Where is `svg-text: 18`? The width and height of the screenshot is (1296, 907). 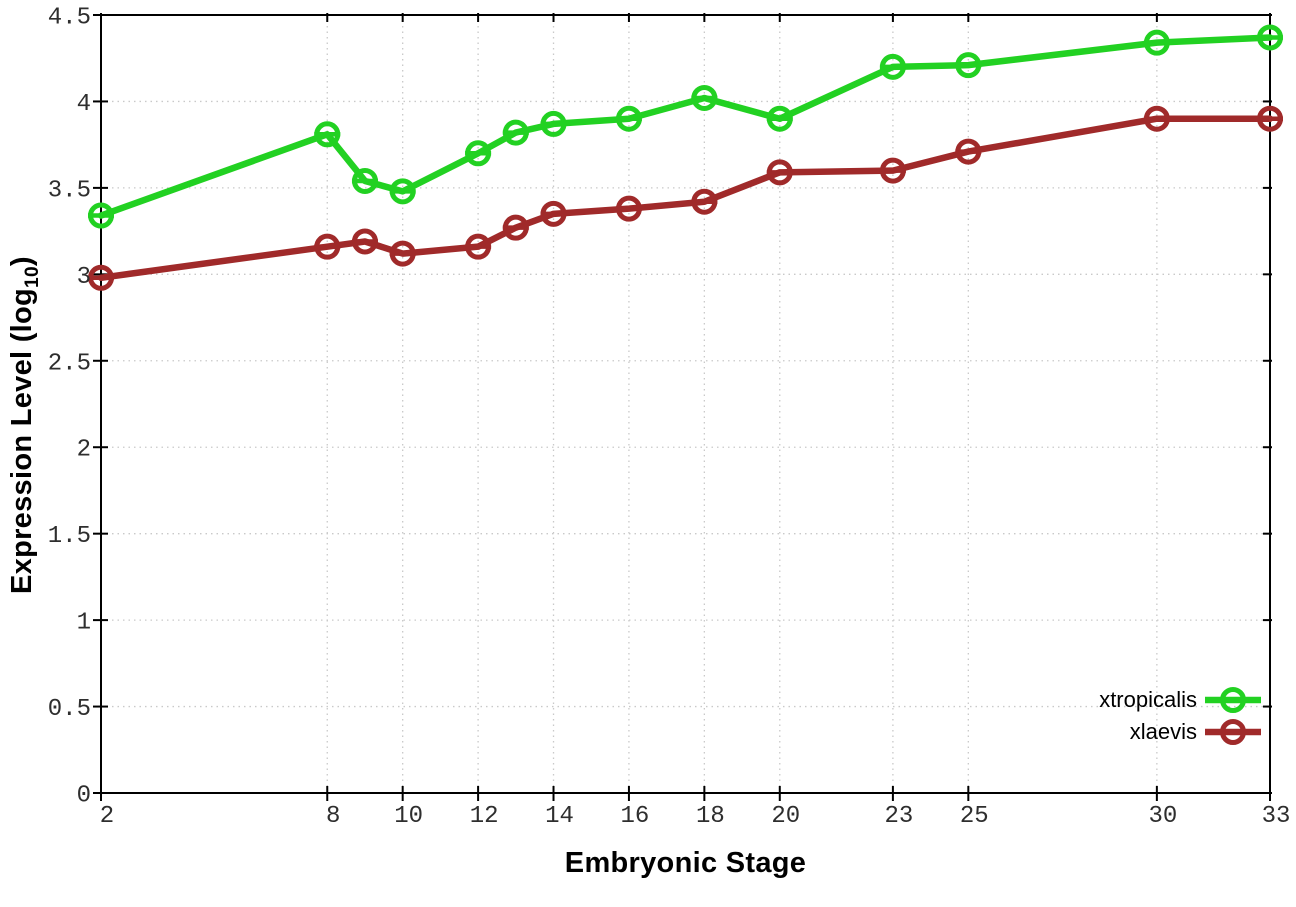
svg-text: 18 is located at coordinates (710, 816).